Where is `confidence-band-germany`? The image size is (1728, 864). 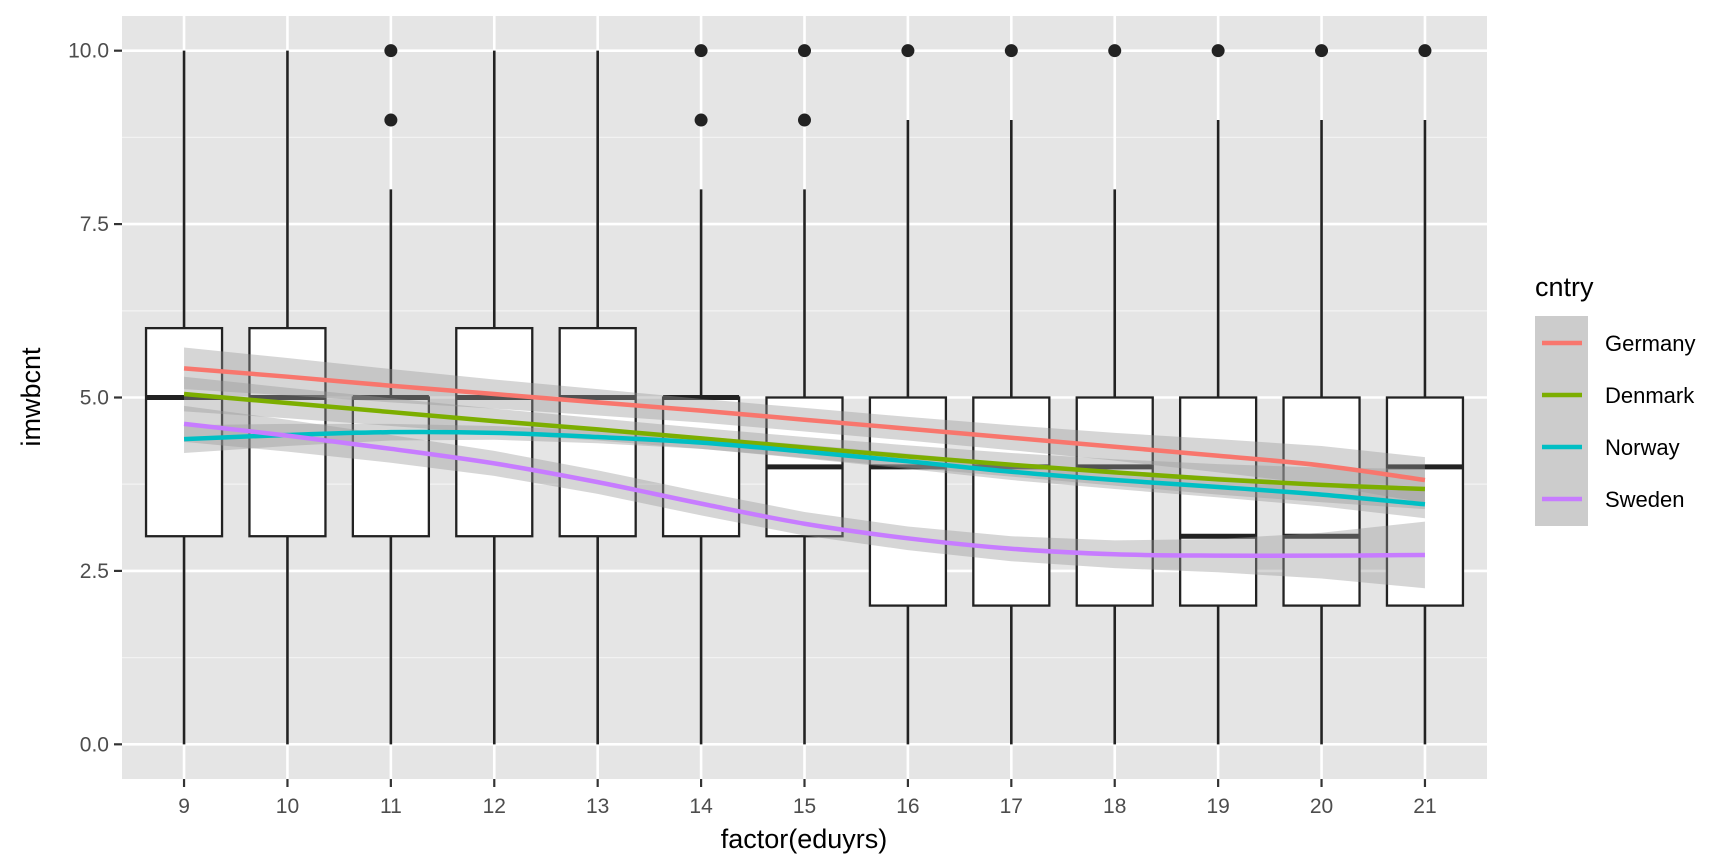 confidence-band-germany is located at coordinates (804, 425).